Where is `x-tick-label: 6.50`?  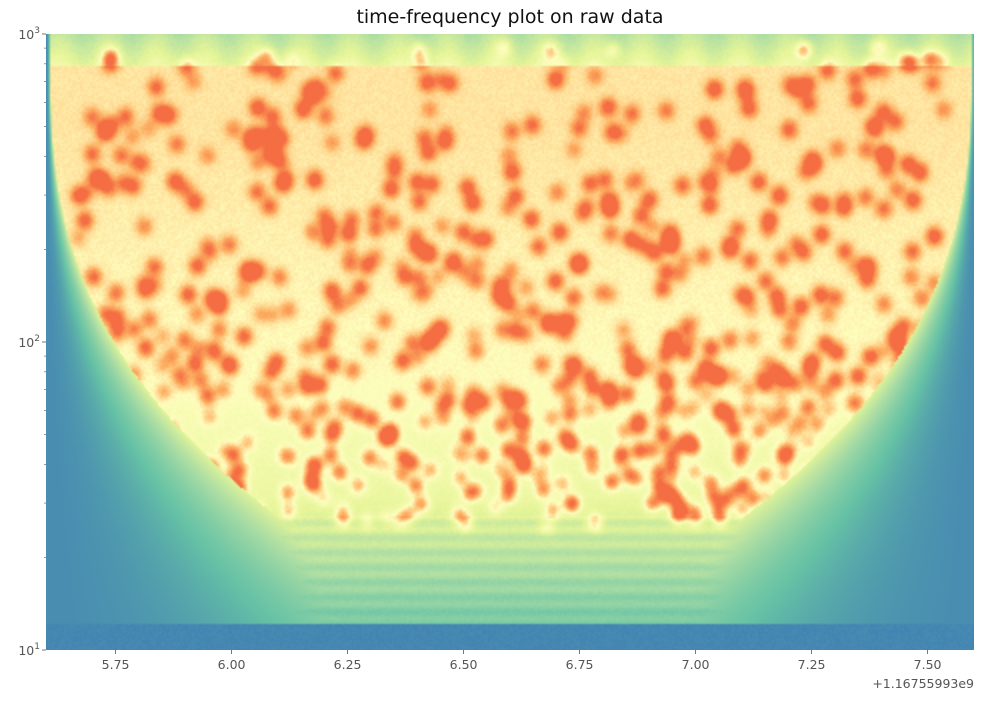 x-tick-label: 6.50 is located at coordinates (464, 664).